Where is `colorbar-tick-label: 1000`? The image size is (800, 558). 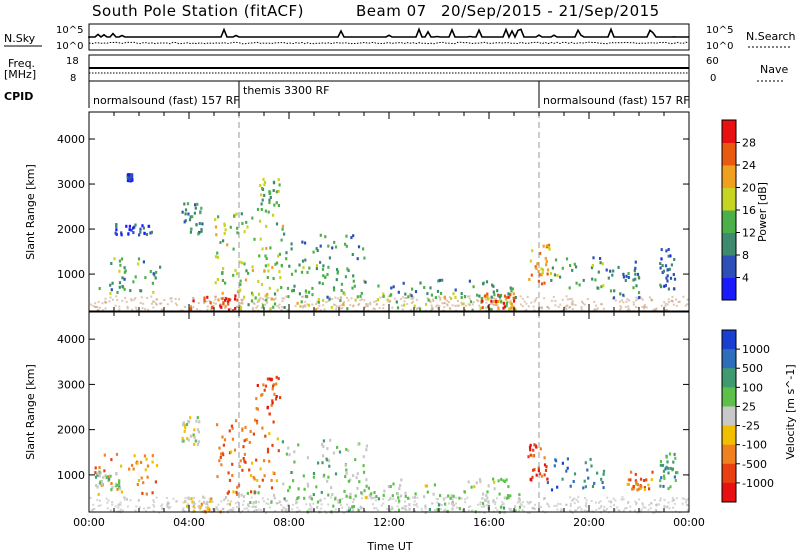 colorbar-tick-label: 1000 is located at coordinates (756, 349).